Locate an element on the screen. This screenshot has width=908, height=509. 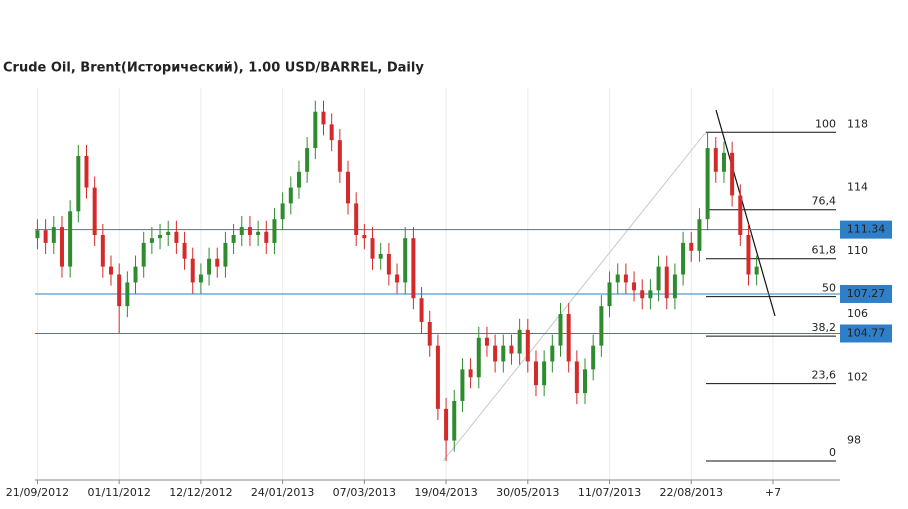
fib-label: 61,8 is located at coordinates (824, 250).